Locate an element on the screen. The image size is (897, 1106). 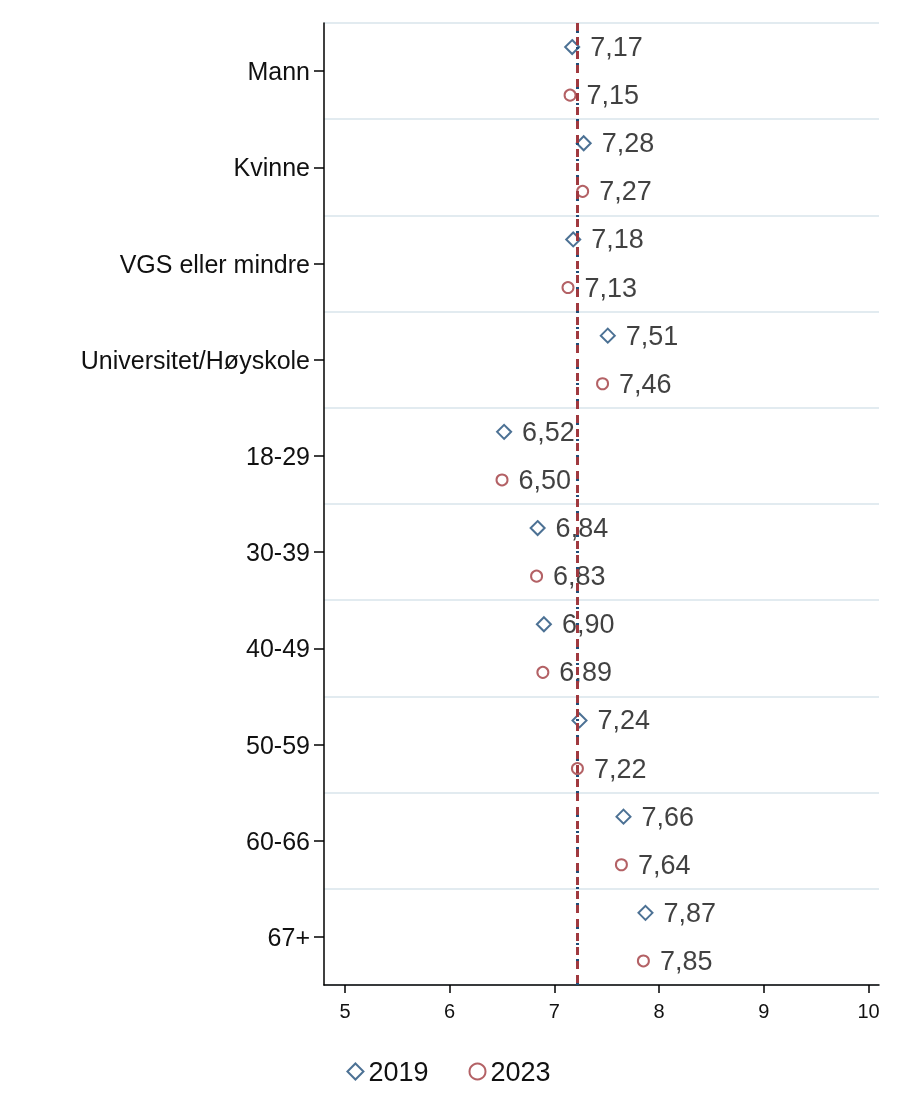
data-label: 7,17 is located at coordinates (616, 47).